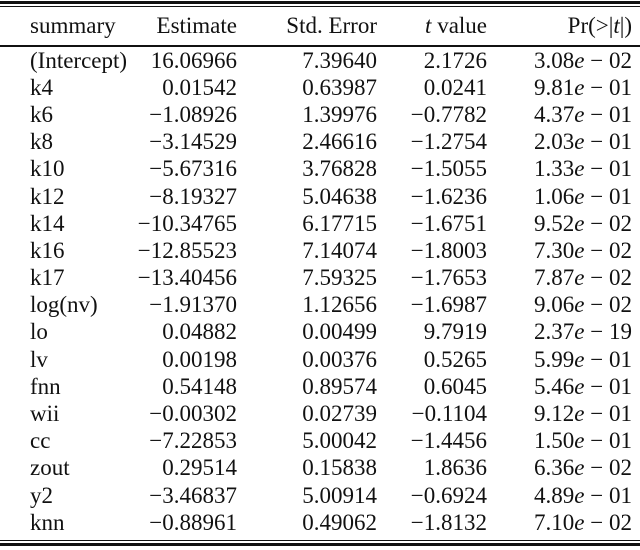 This screenshot has width=640, height=550. What do you see at coordinates (47, 278) in the screenshot?
I see `cell-summary: k17` at bounding box center [47, 278].